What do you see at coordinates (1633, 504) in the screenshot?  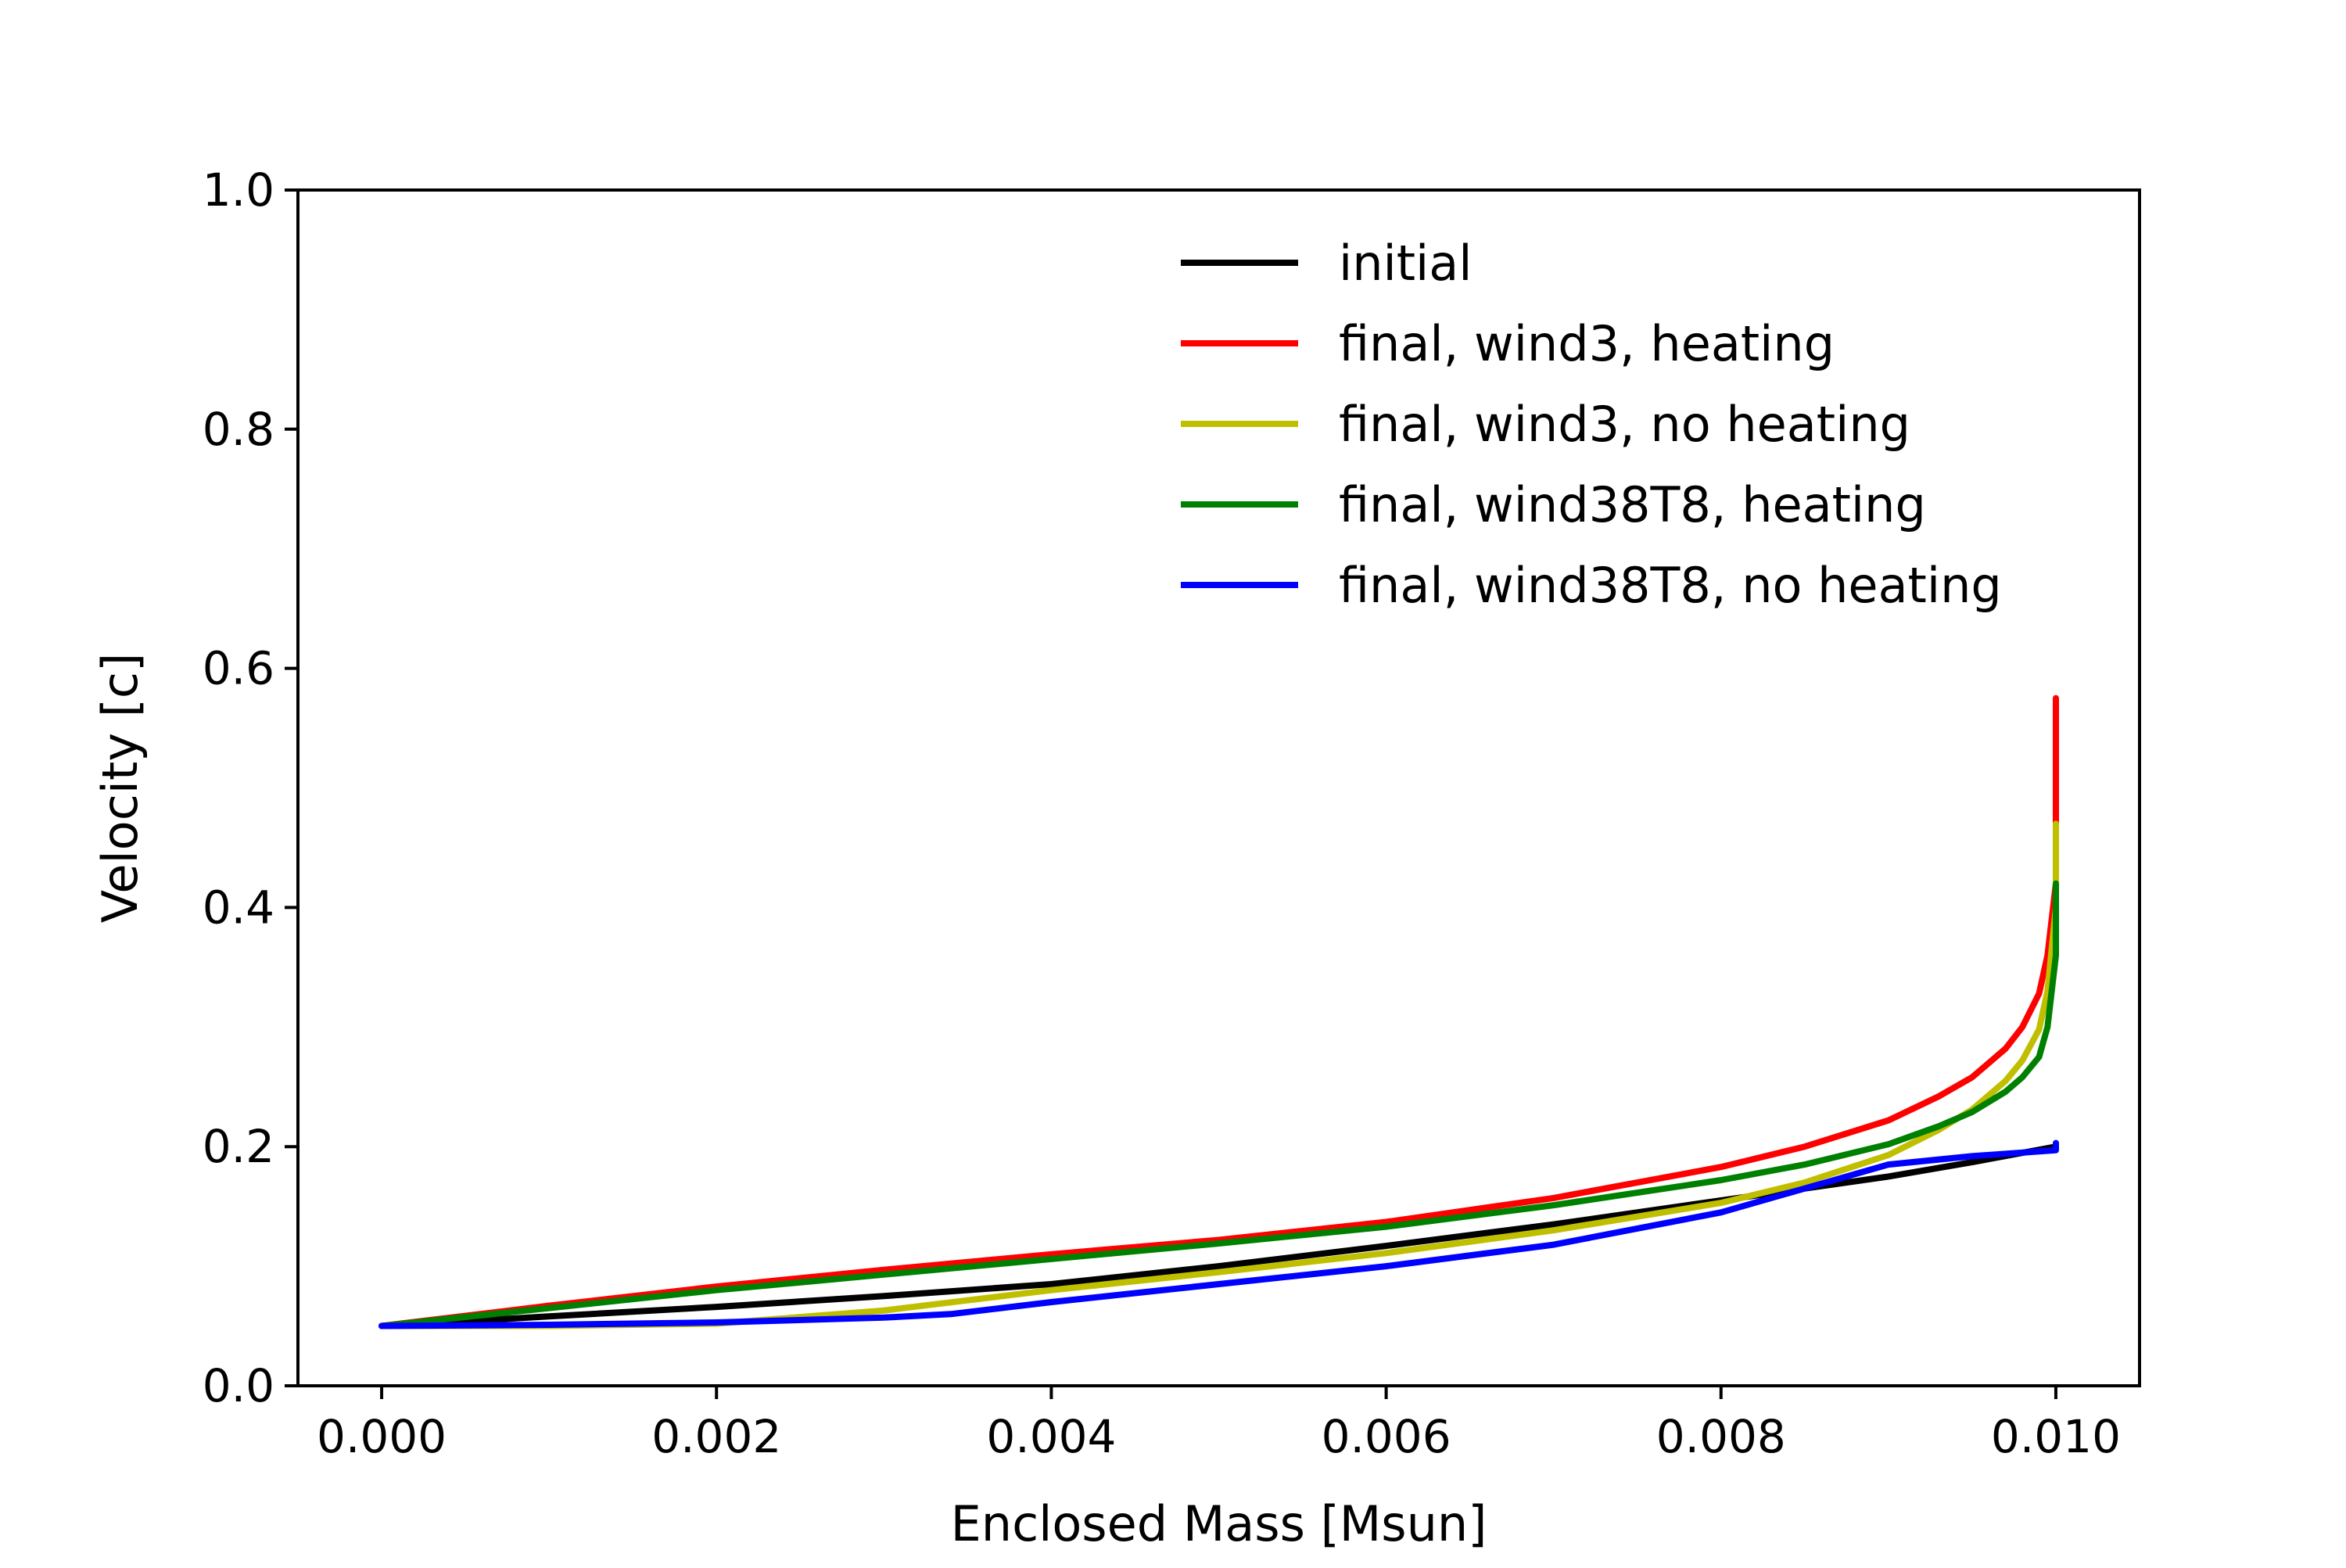 I see `legend-label: final, wind38T8, heating` at bounding box center [1633, 504].